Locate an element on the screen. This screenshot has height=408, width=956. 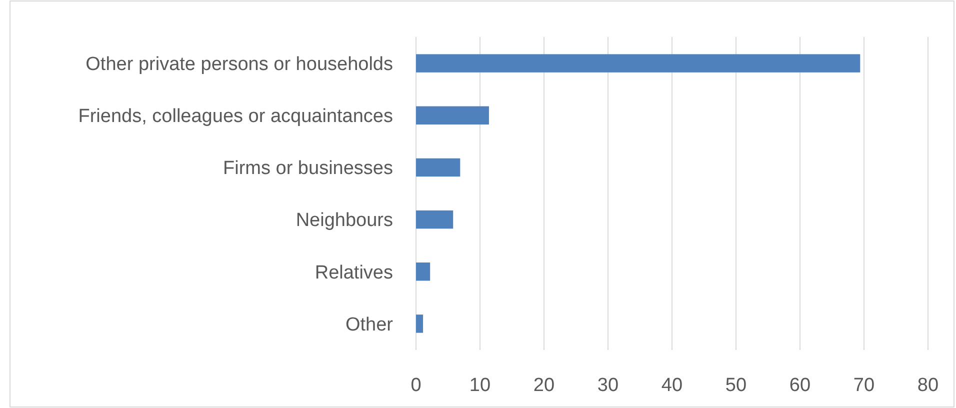
y-tick-label: Other is located at coordinates (369, 325).